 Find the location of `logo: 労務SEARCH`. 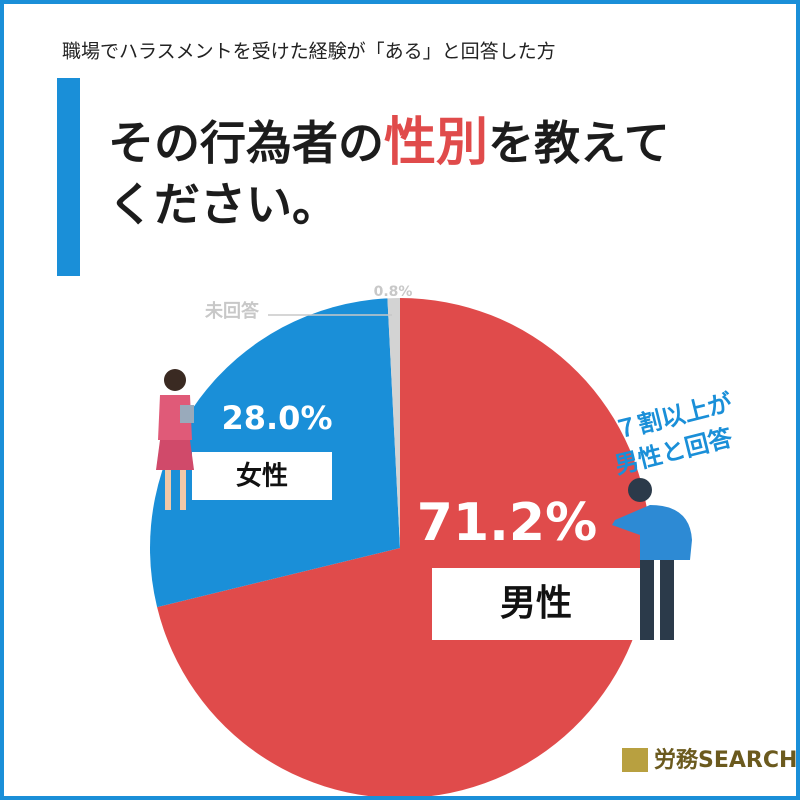

logo: 労務SEARCH is located at coordinates (709, 760).